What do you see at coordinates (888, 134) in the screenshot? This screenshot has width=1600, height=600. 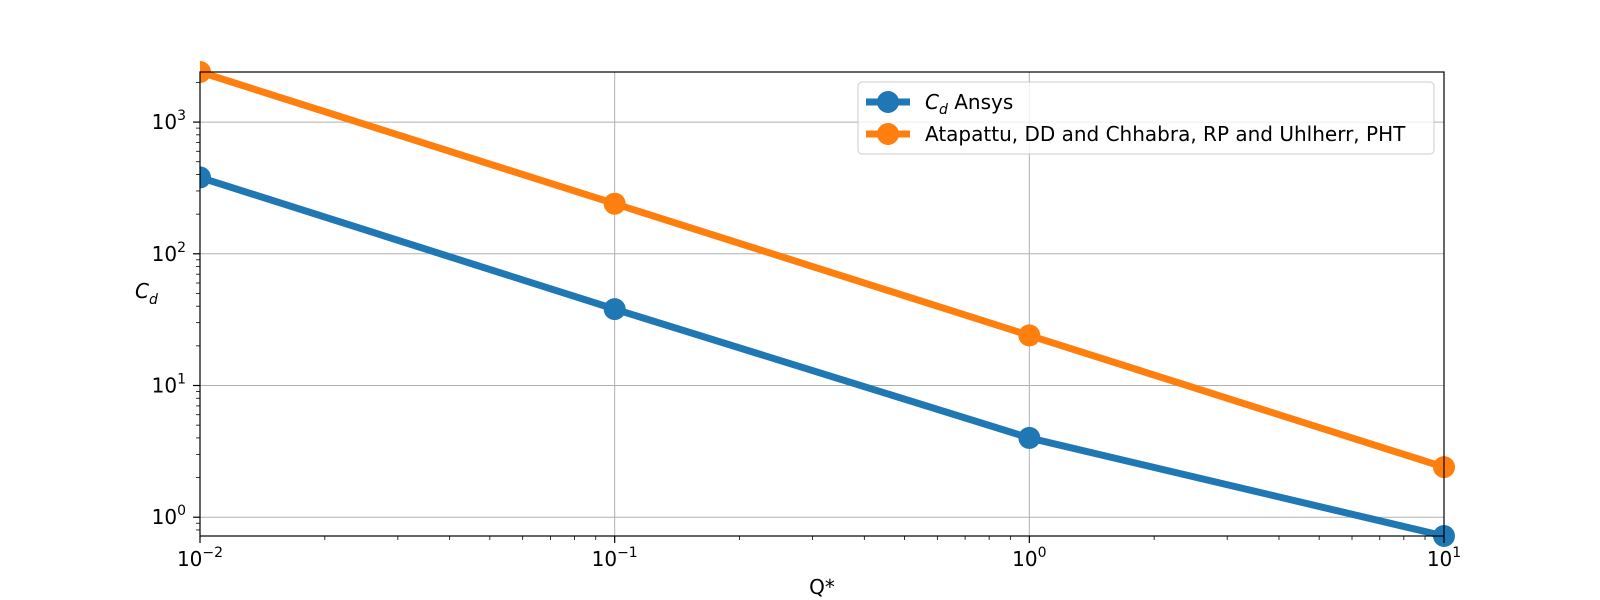 I see `legend-marker-atapattu` at bounding box center [888, 134].